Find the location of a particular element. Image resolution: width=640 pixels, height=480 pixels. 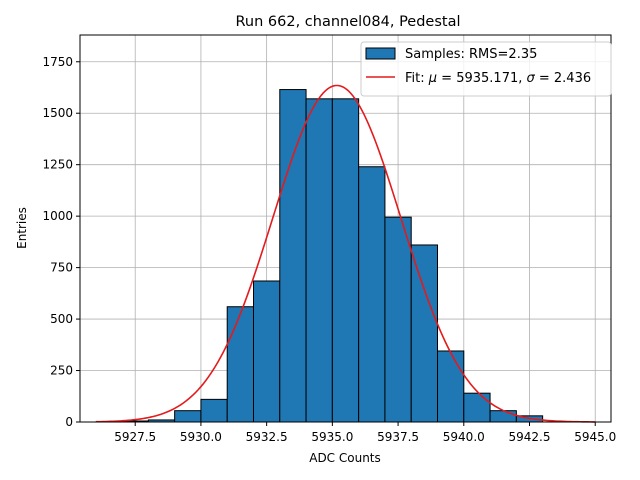

x-tick-label: 5945.0 is located at coordinates (595, 437).